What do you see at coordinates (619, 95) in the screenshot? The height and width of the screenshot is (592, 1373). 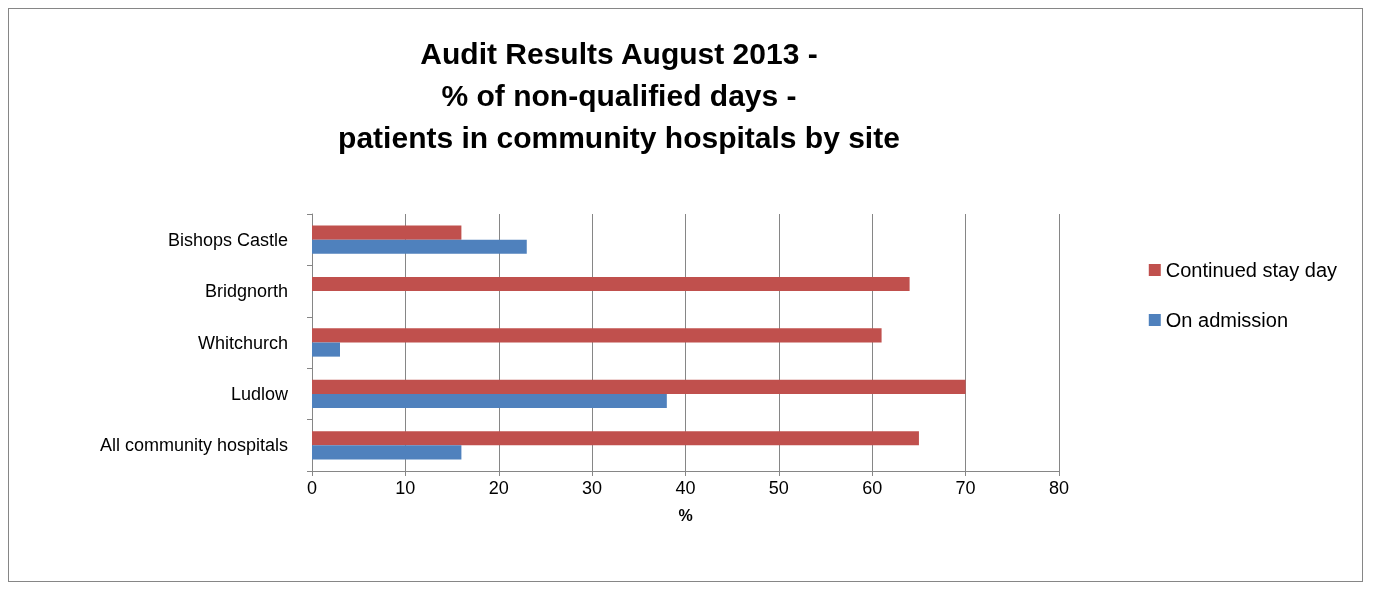 I see `chart-title: Audit Results August 2013 - % of non-qualified days - patients in community hospitals by site` at bounding box center [619, 95].